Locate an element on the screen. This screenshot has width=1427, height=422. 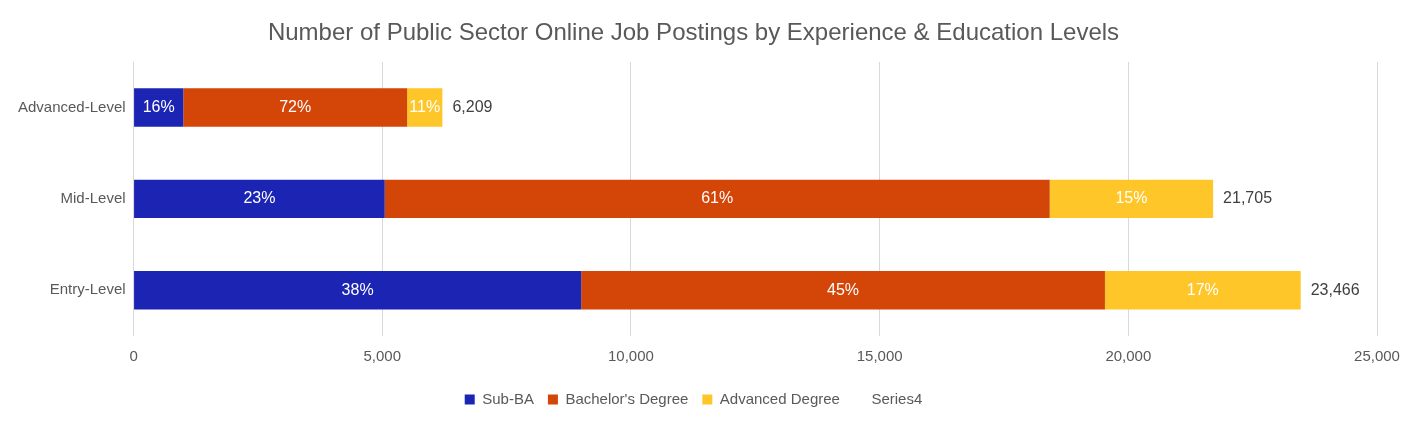
annotation: 15% is located at coordinates (1131, 198).